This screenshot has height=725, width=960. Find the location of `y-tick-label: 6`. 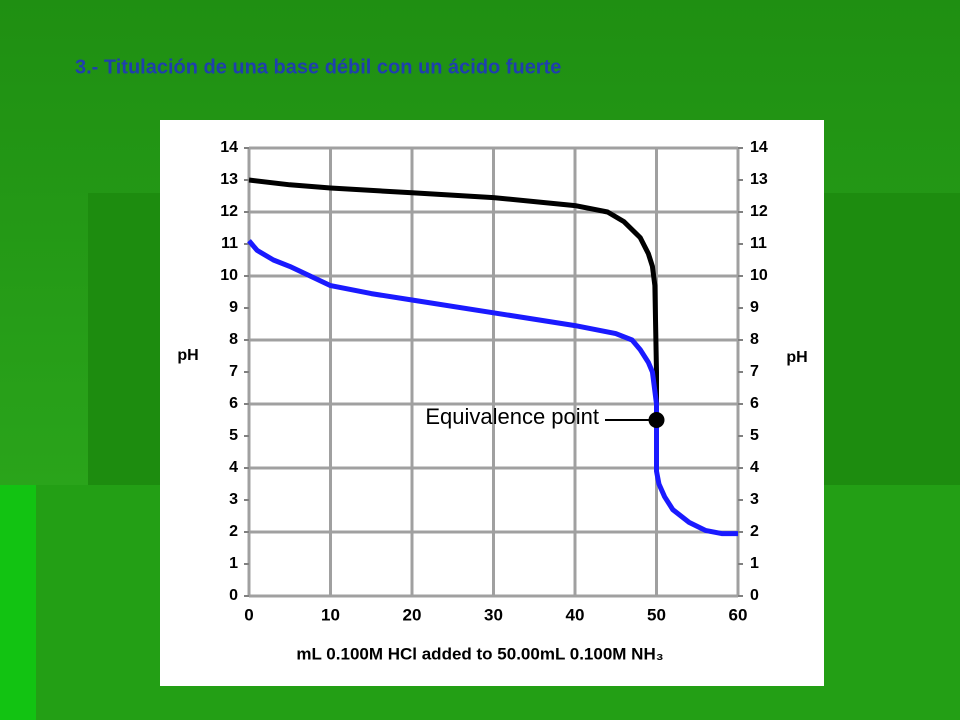

y-tick-label: 6 is located at coordinates (233, 403).